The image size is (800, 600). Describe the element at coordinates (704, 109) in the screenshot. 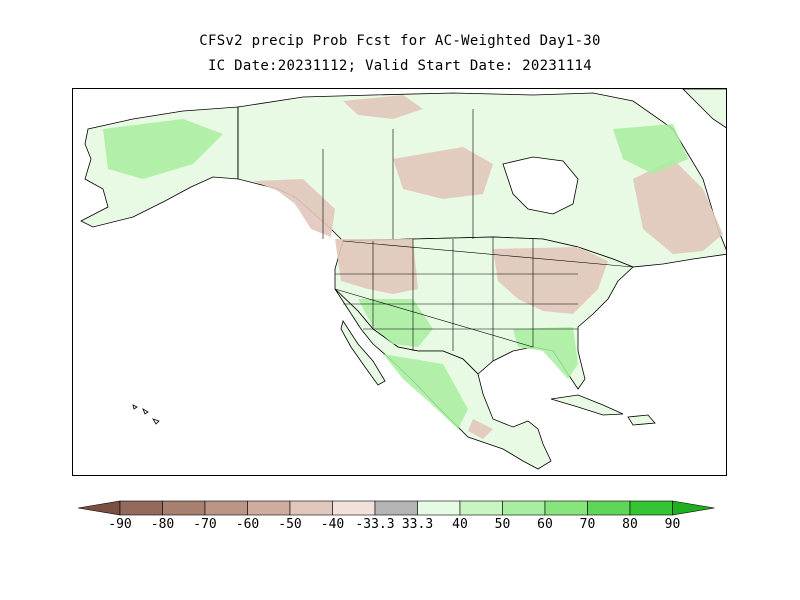

I see `land-greenland` at that location.